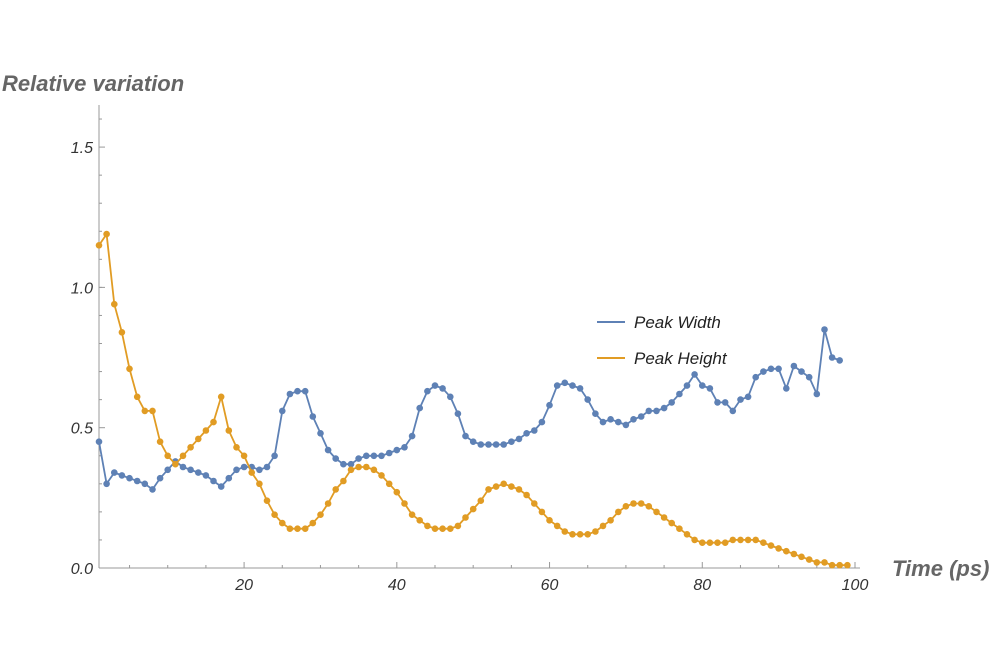 Image resolution: width=1000 pixels, height=666 pixels. What do you see at coordinates (243, 585) in the screenshot?
I see `x-tick-label: 20` at bounding box center [243, 585].